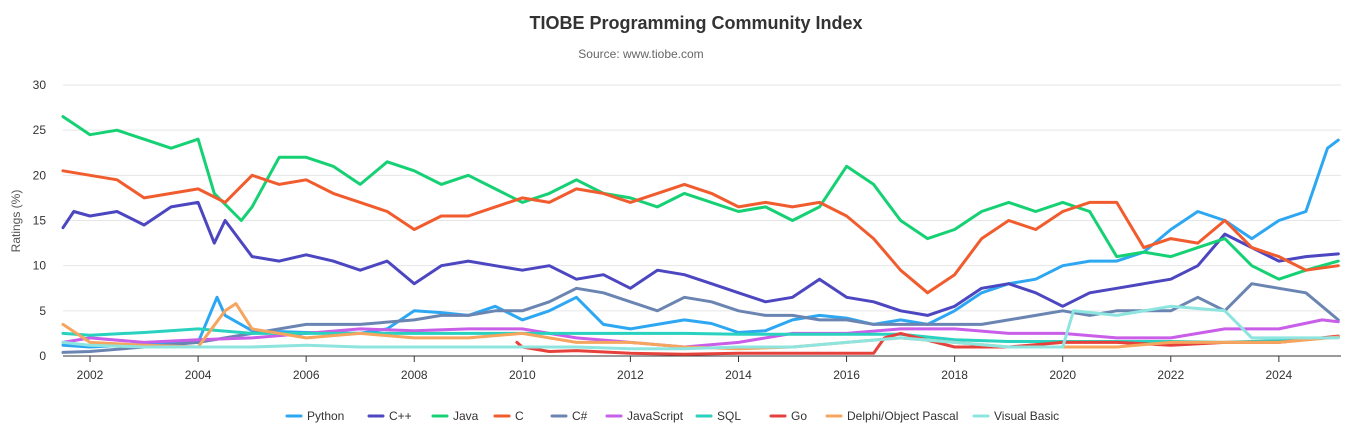 Image resolution: width=1359 pixels, height=439 pixels. I want to click on series-line-visual-basic, so click(700, 327).